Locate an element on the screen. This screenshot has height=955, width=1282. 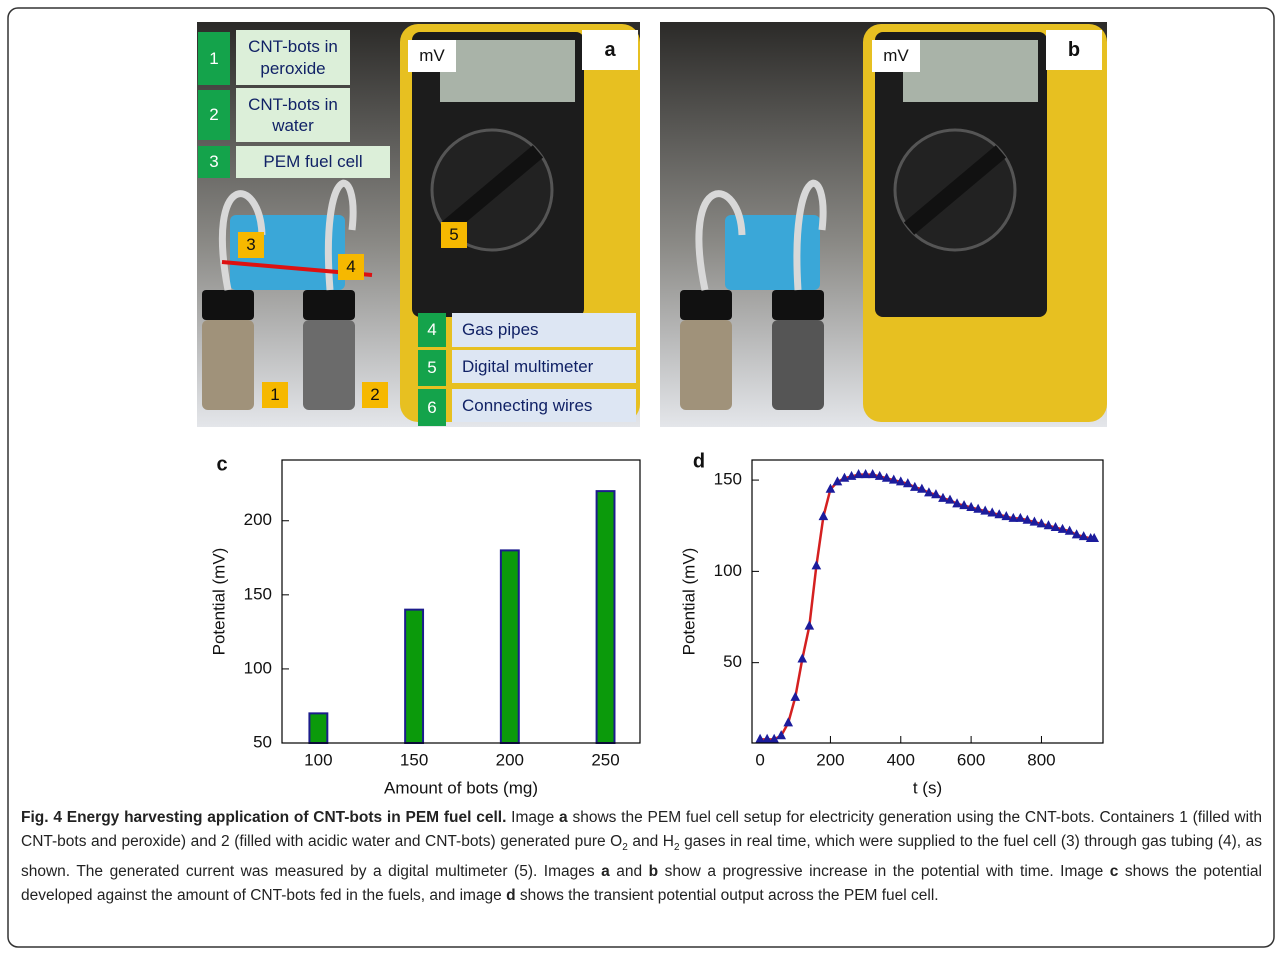
marker-label: 1 is located at coordinates (275, 395).